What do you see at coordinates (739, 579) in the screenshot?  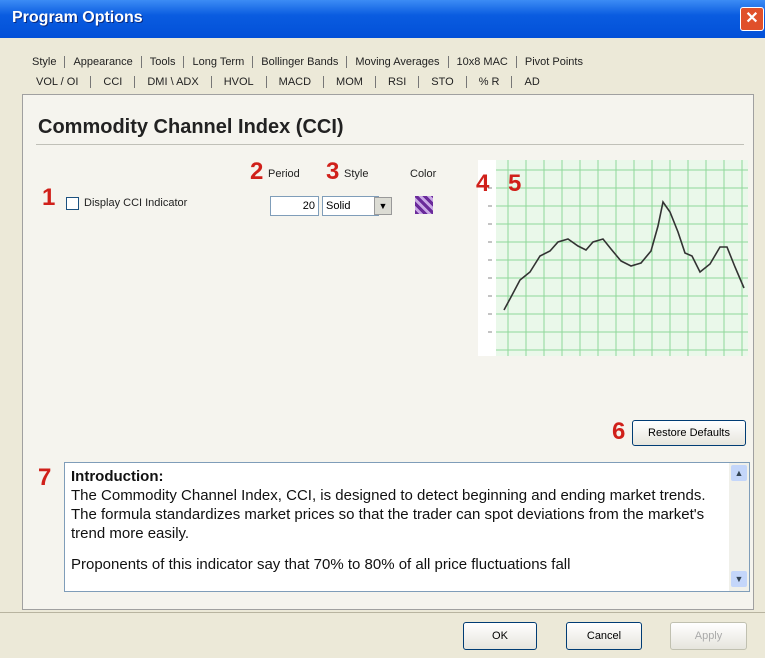 I see `scroll-down: ▼` at bounding box center [739, 579].